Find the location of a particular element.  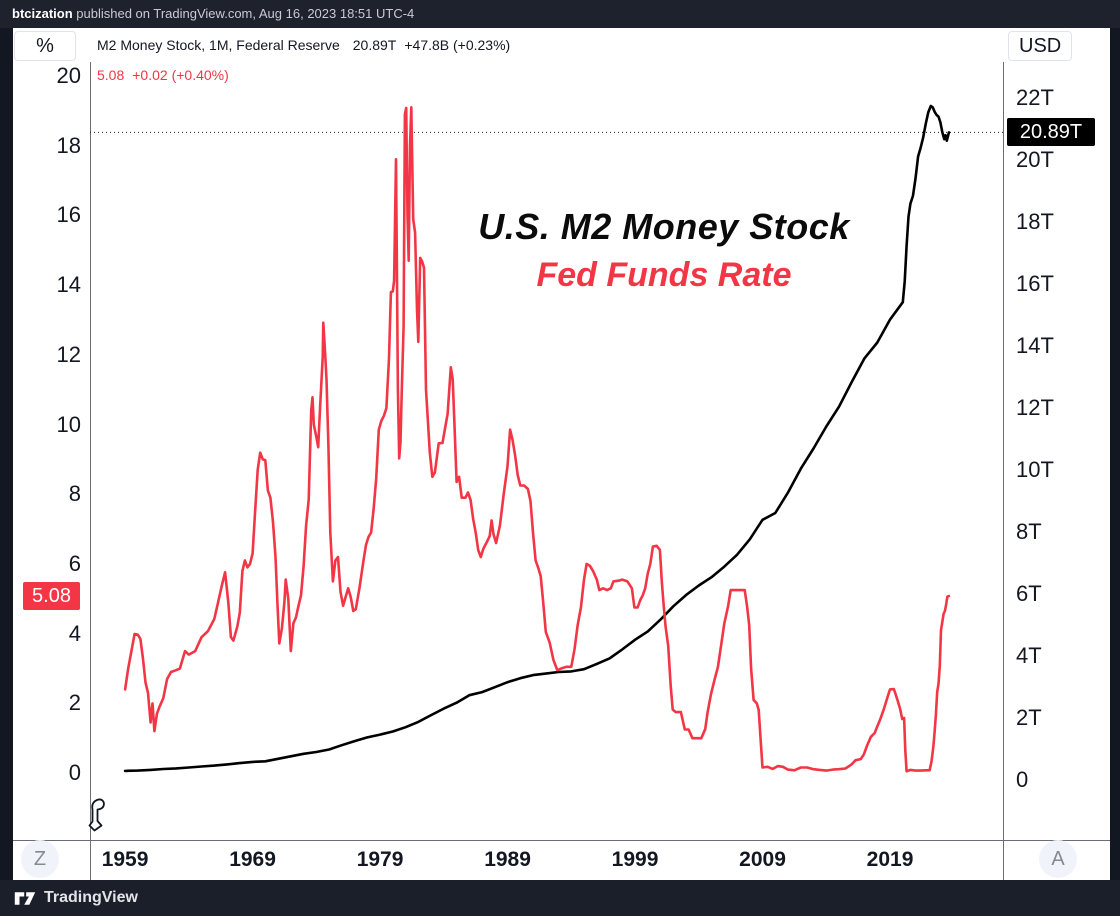

fedfunds-last-value: 5.08 is located at coordinates (111, 75).